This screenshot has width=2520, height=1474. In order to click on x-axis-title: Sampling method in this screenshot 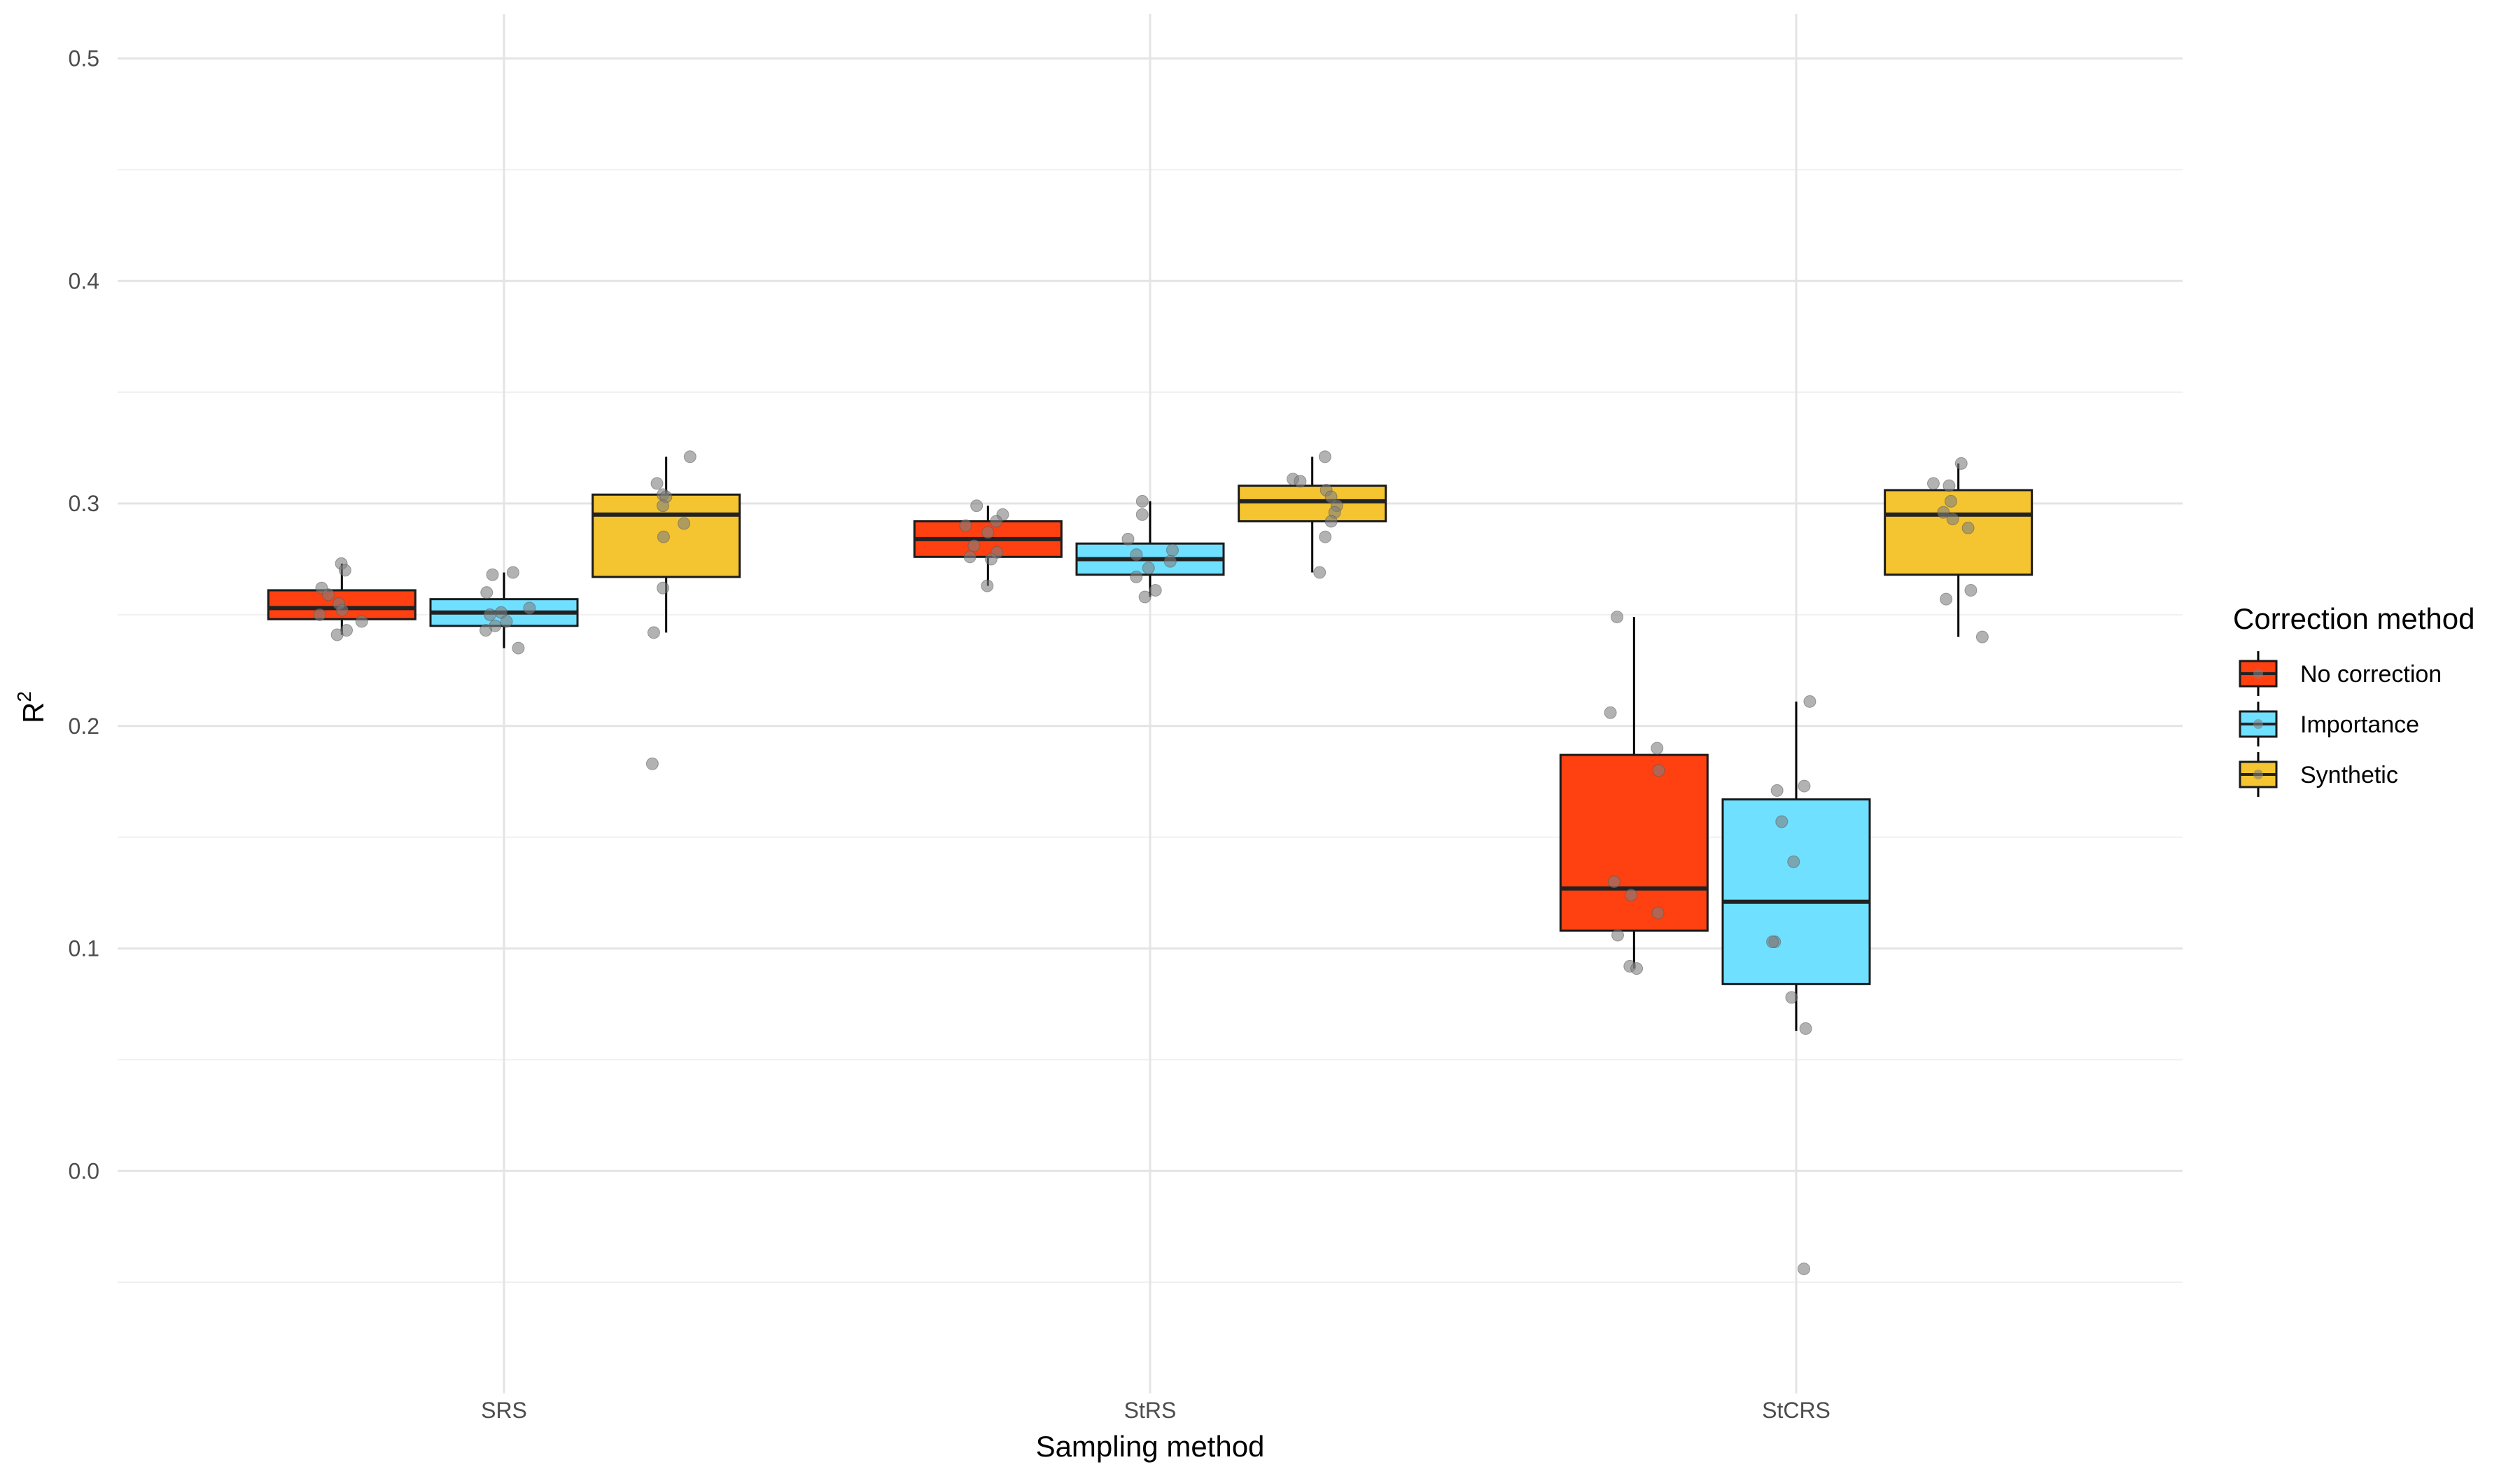, I will do `click(1150, 1447)`.